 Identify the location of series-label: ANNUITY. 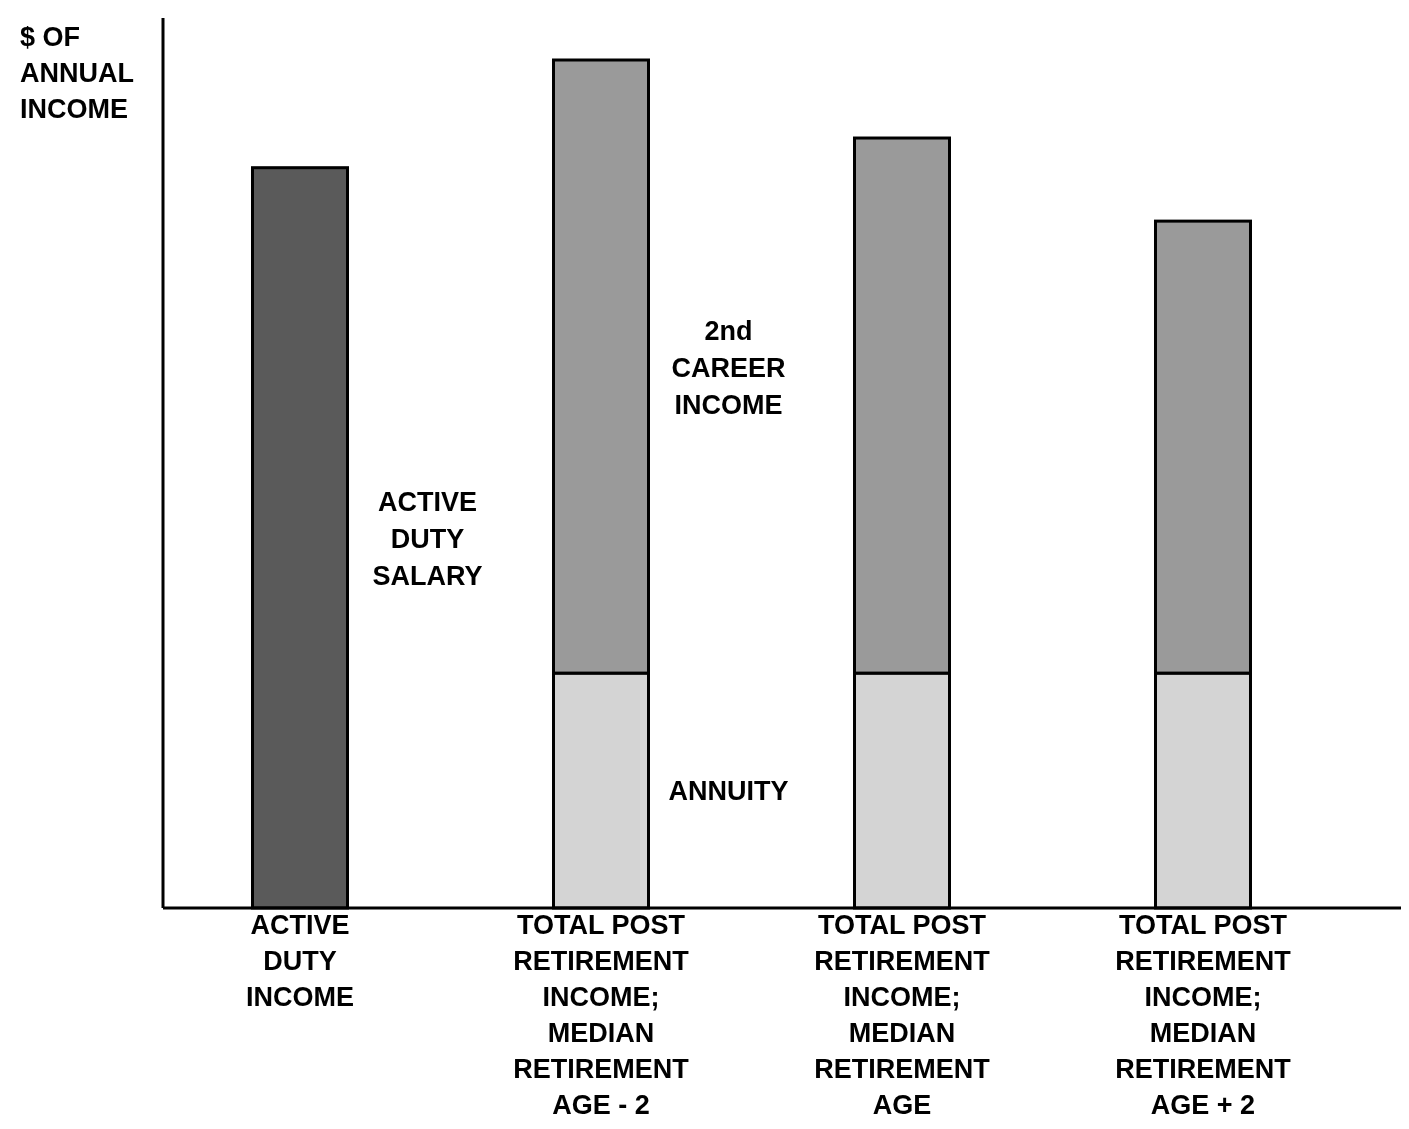
(728, 790).